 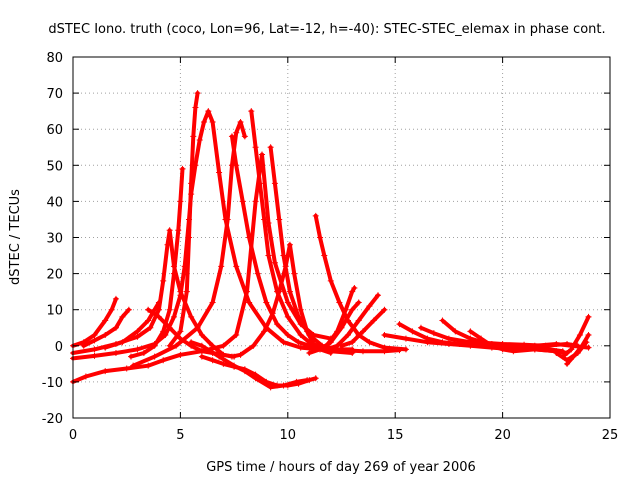 I want to click on y-tick-label: 70, so click(x=54, y=94).